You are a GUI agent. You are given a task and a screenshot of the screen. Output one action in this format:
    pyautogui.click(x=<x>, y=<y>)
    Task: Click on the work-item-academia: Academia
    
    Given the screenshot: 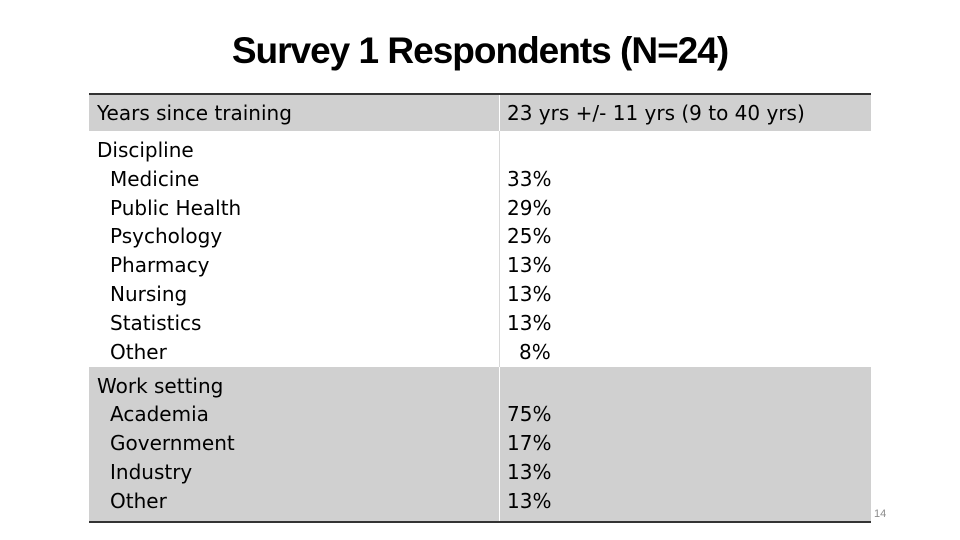 What is the action you would take?
    pyautogui.click(x=159, y=414)
    